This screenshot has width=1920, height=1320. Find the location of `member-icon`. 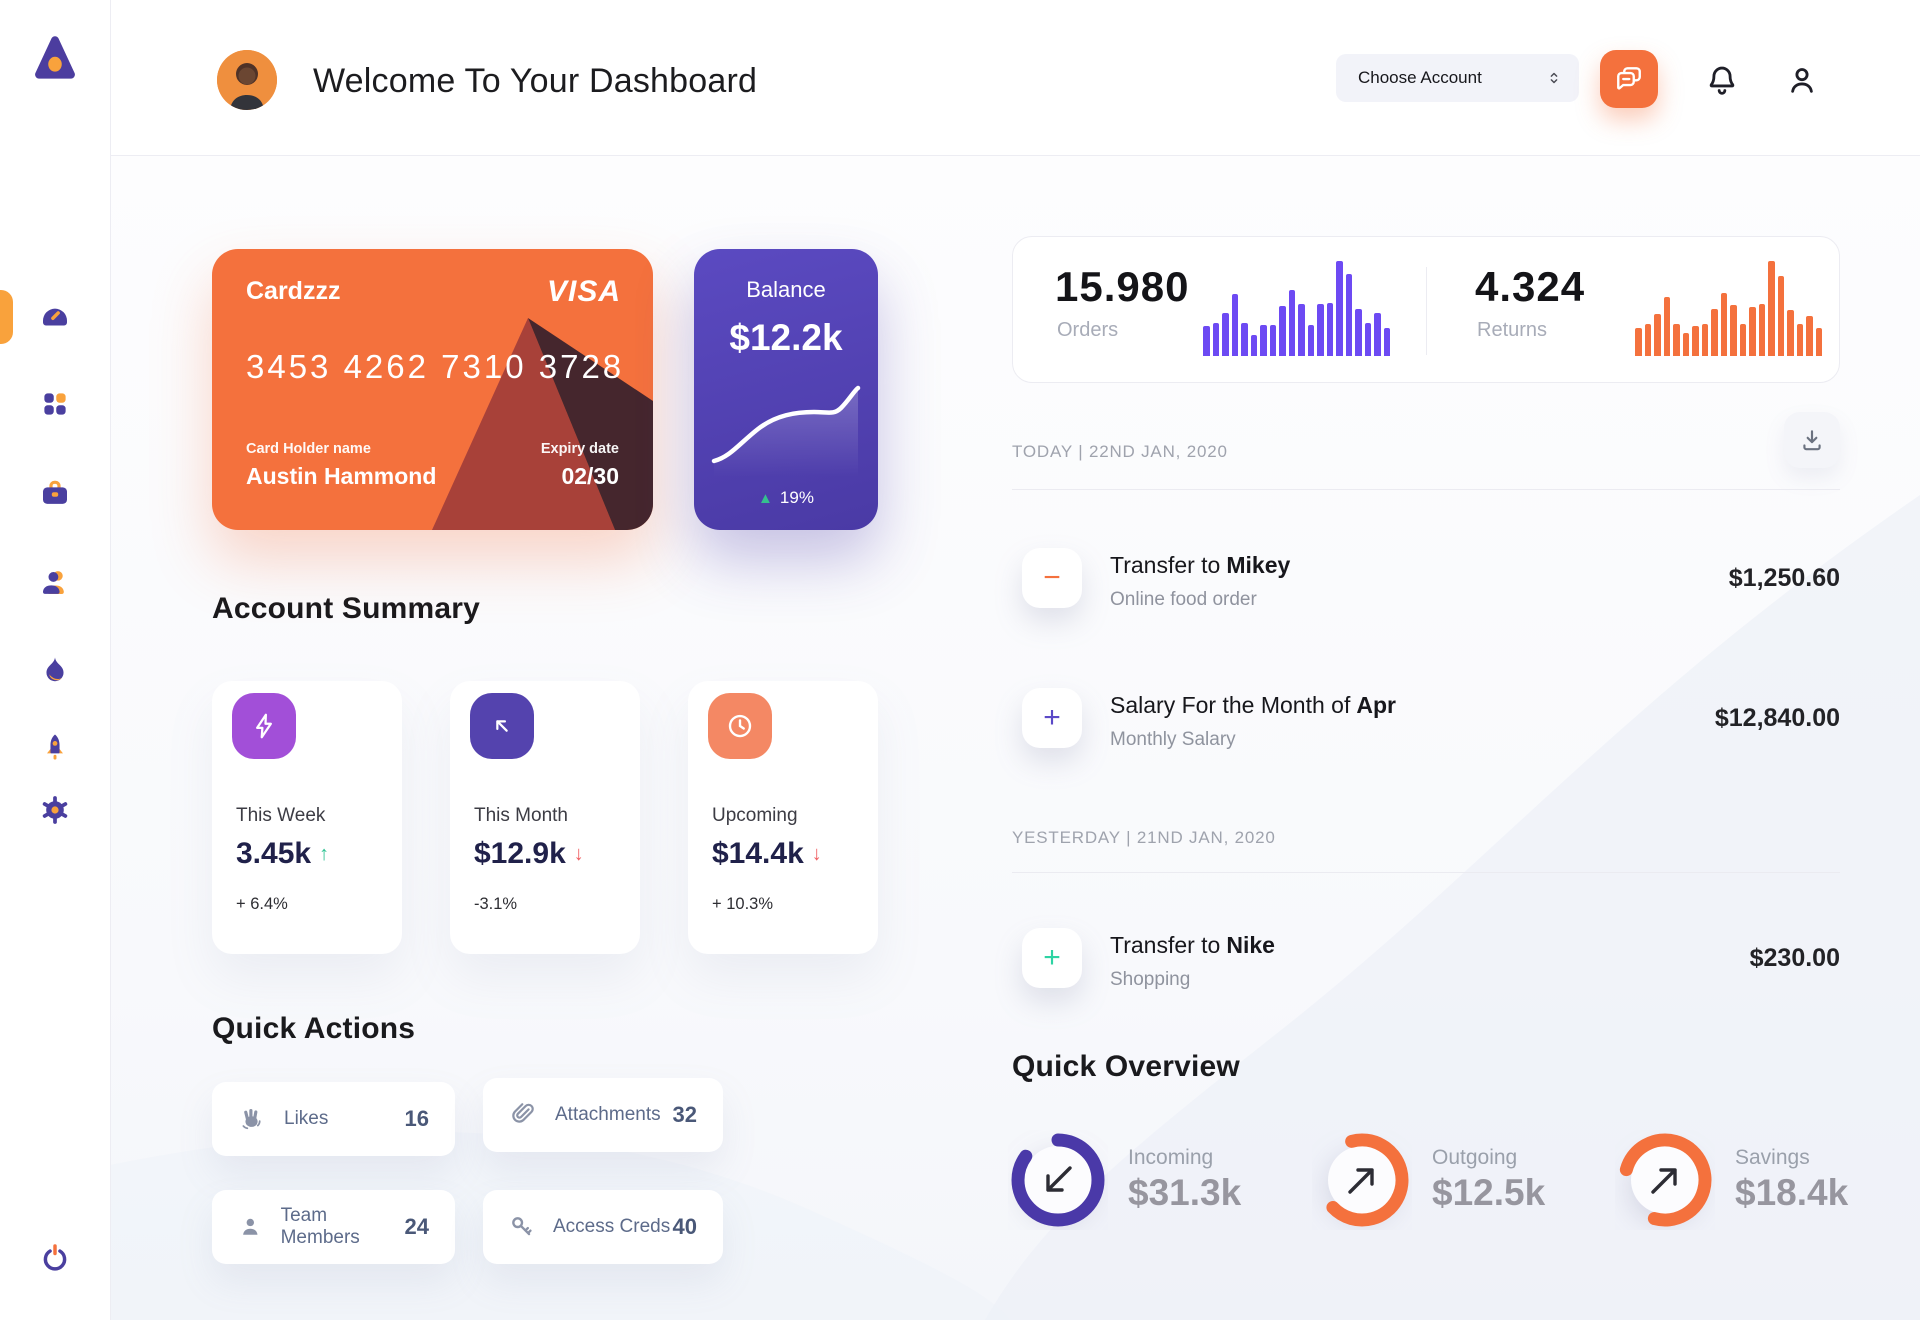

member-icon is located at coordinates (250, 1226).